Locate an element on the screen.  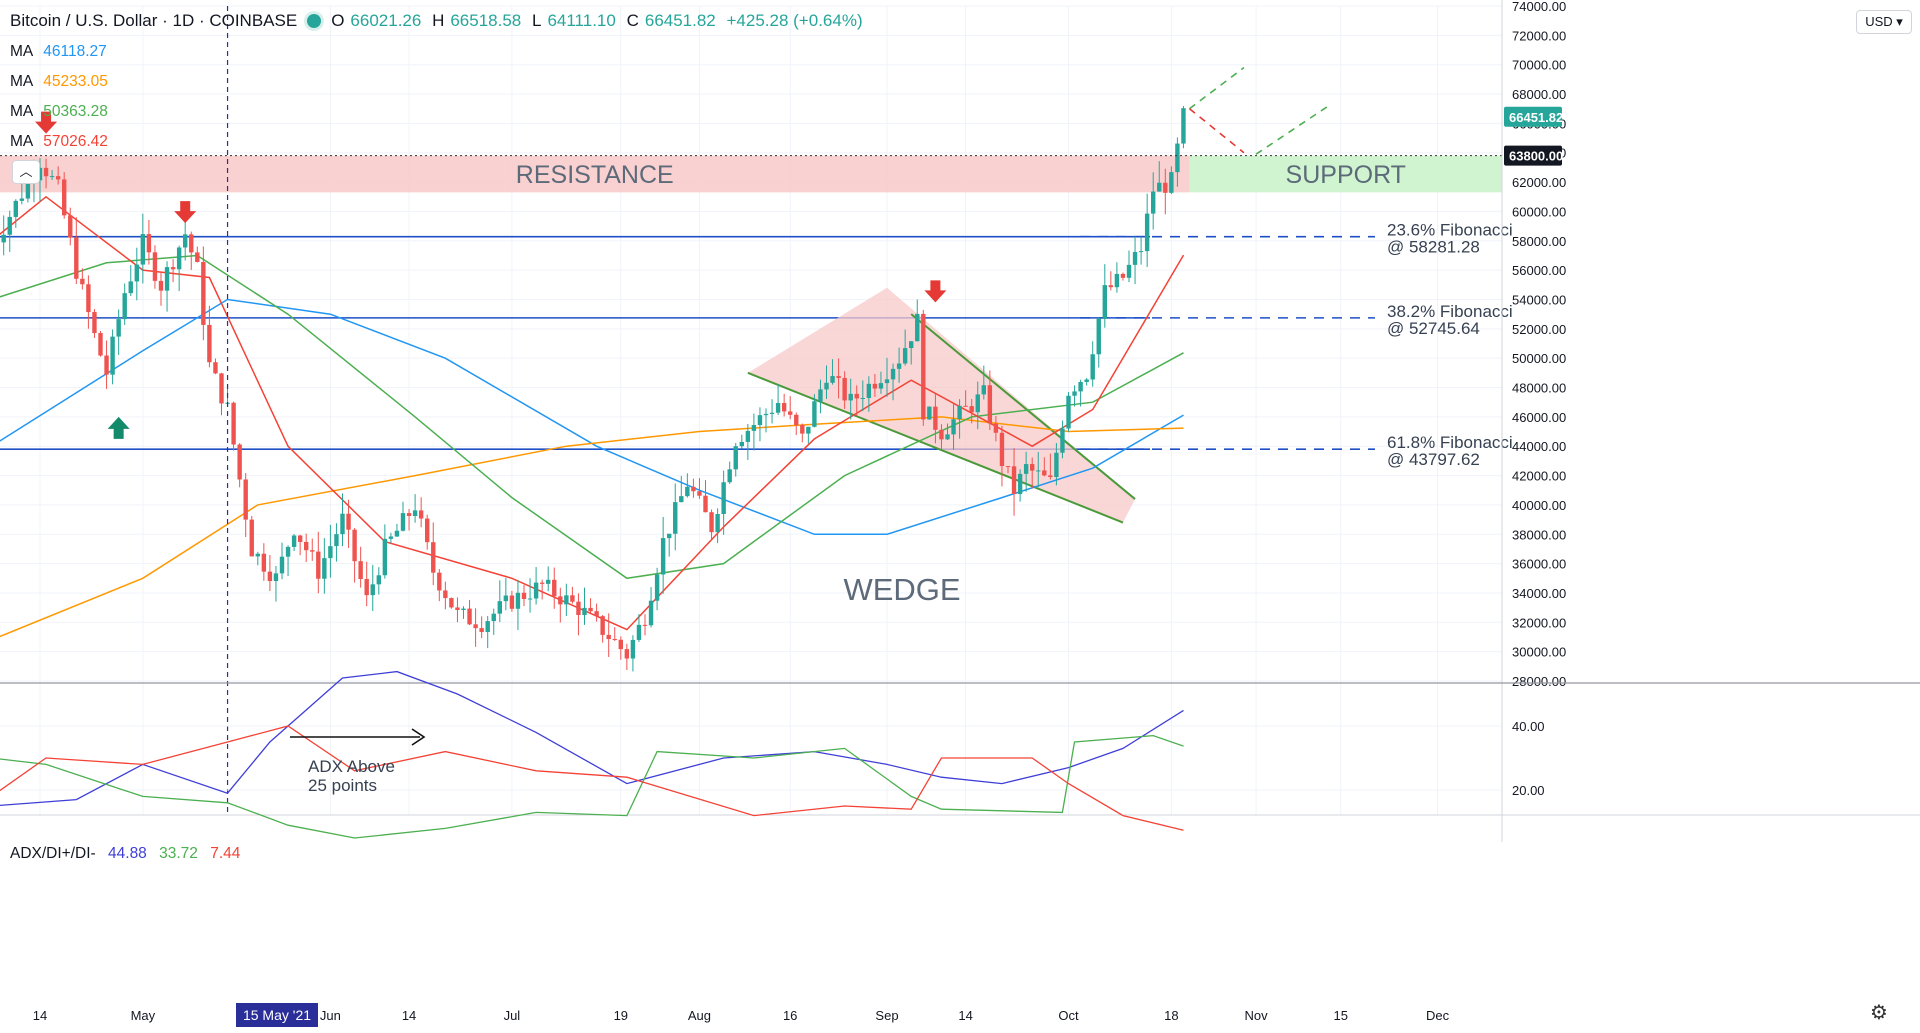
fibonacci-value: @ 58281.28 is located at coordinates (1433, 247).